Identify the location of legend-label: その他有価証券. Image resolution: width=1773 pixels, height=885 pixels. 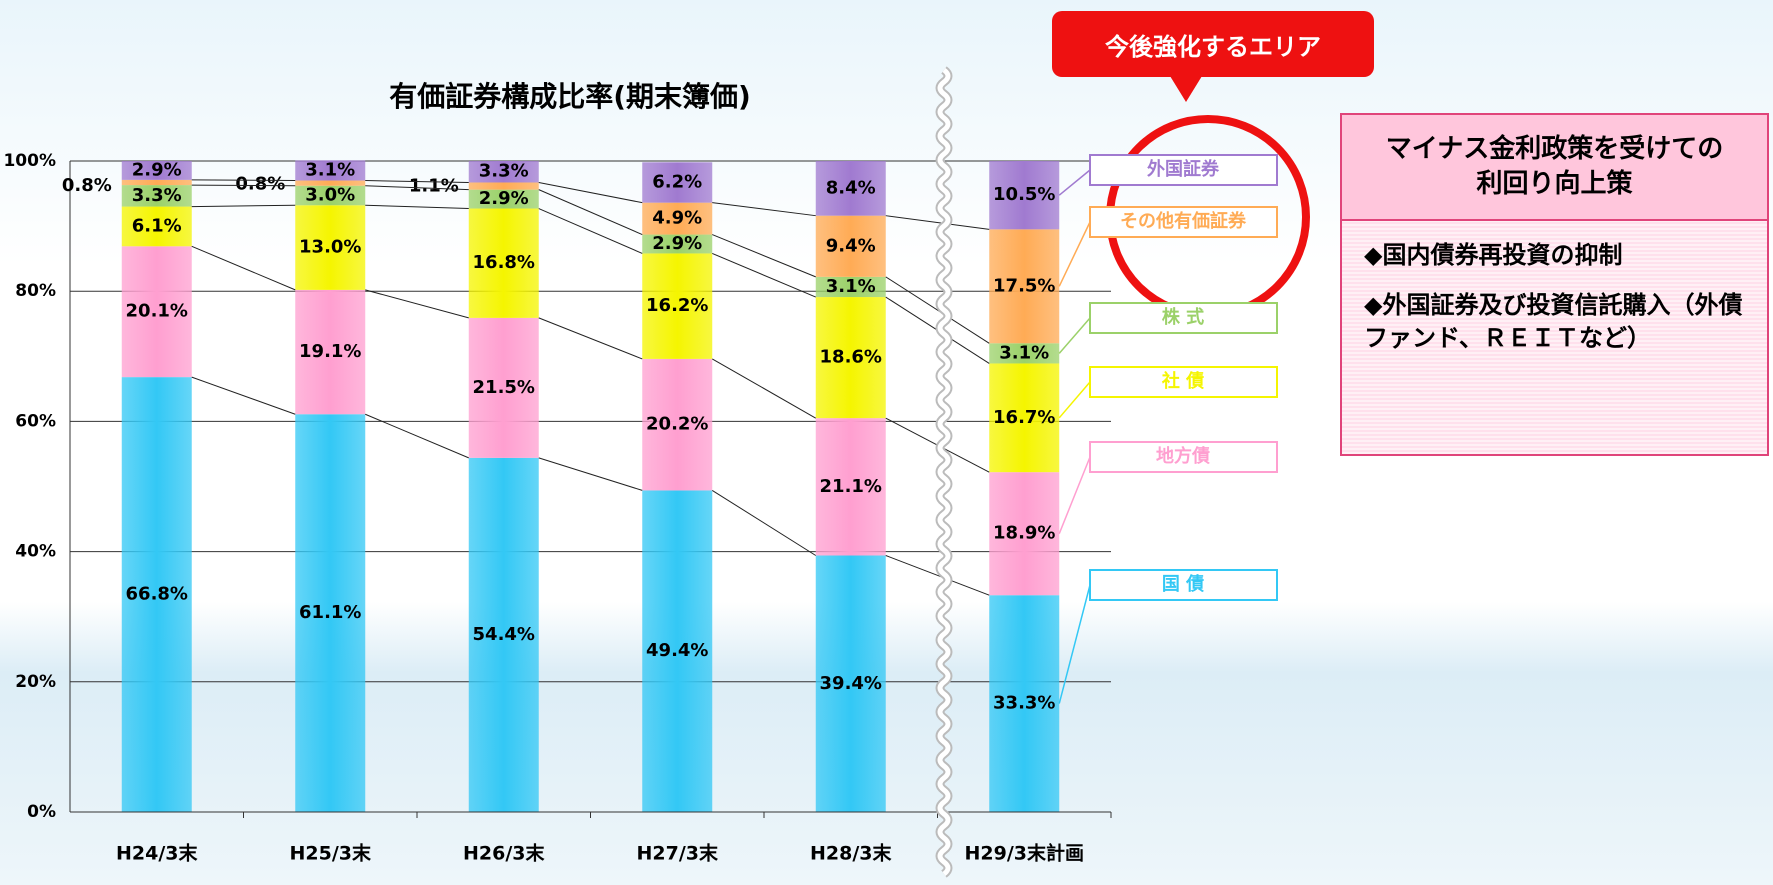
(1183, 221).